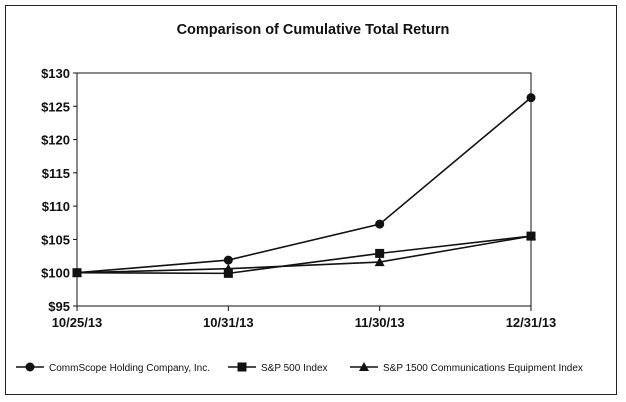 Image resolution: width=626 pixels, height=402 pixels. I want to click on legend-marker-square, so click(242, 367).